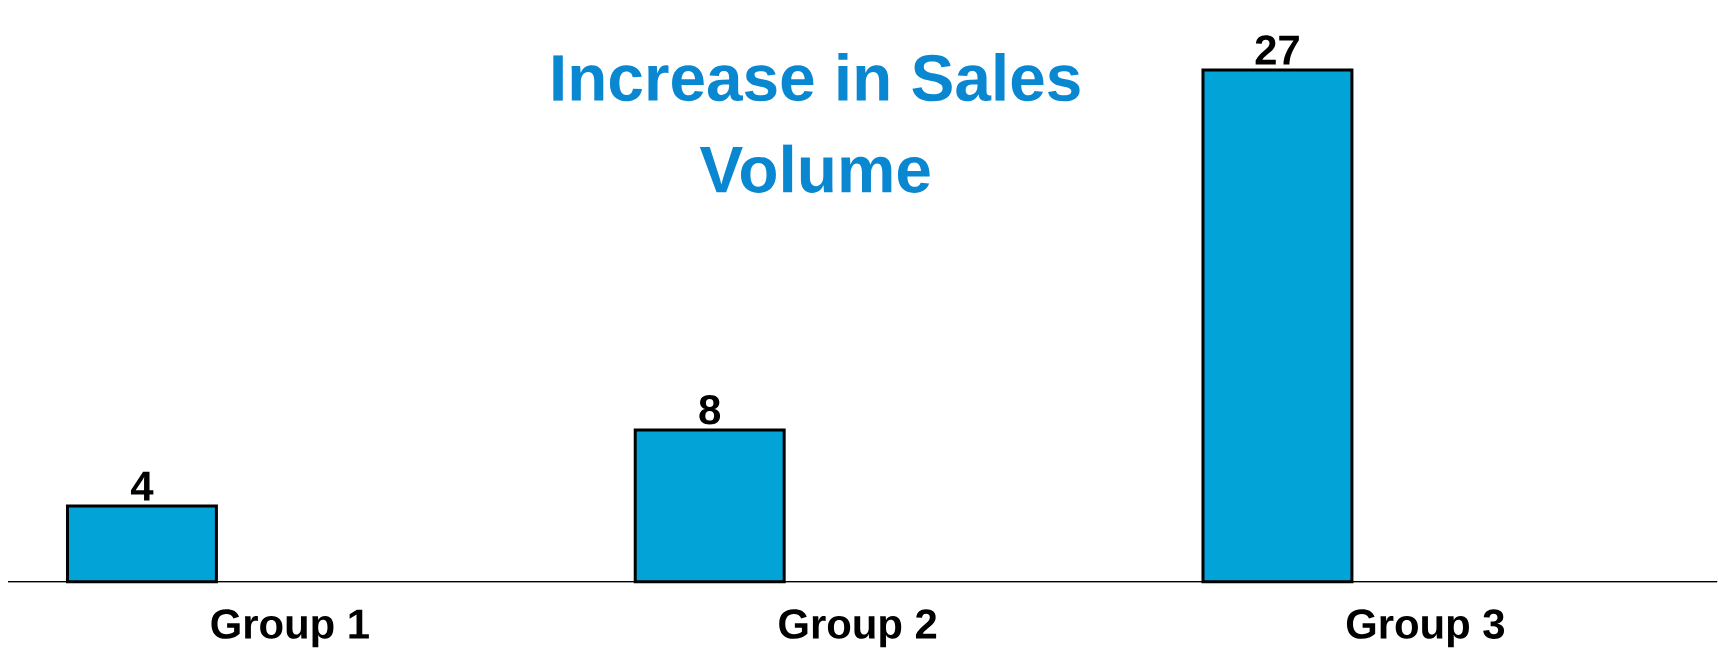 This screenshot has width=1718, height=660. What do you see at coordinates (1425, 628) in the screenshot?
I see `x-tick-label: Group 3` at bounding box center [1425, 628].